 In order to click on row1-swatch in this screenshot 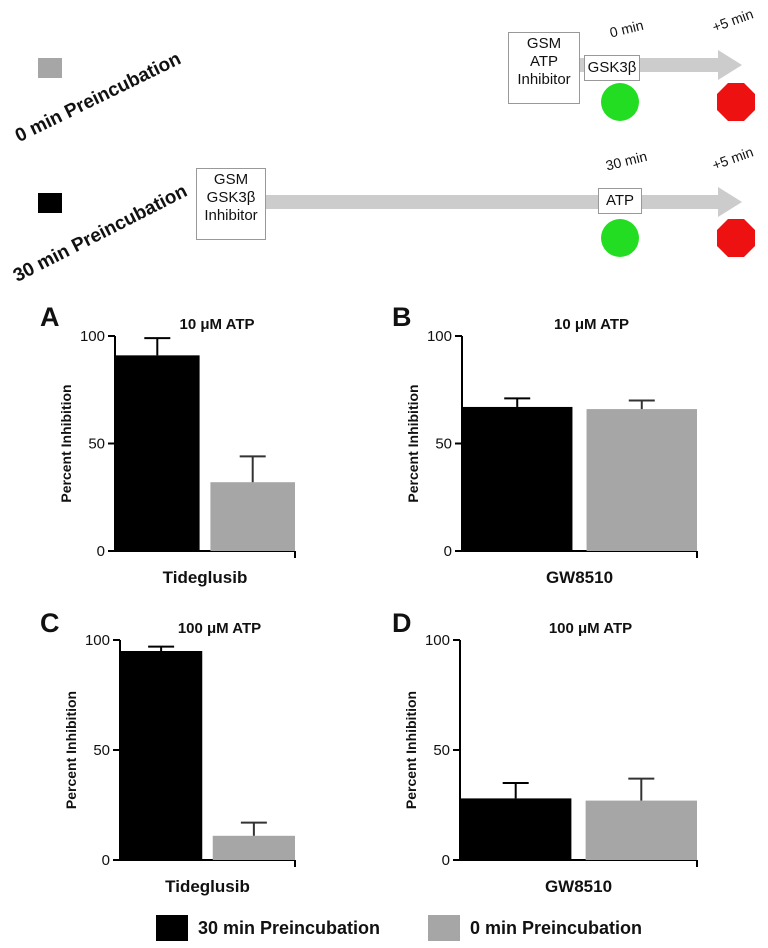, I will do `click(50, 68)`.